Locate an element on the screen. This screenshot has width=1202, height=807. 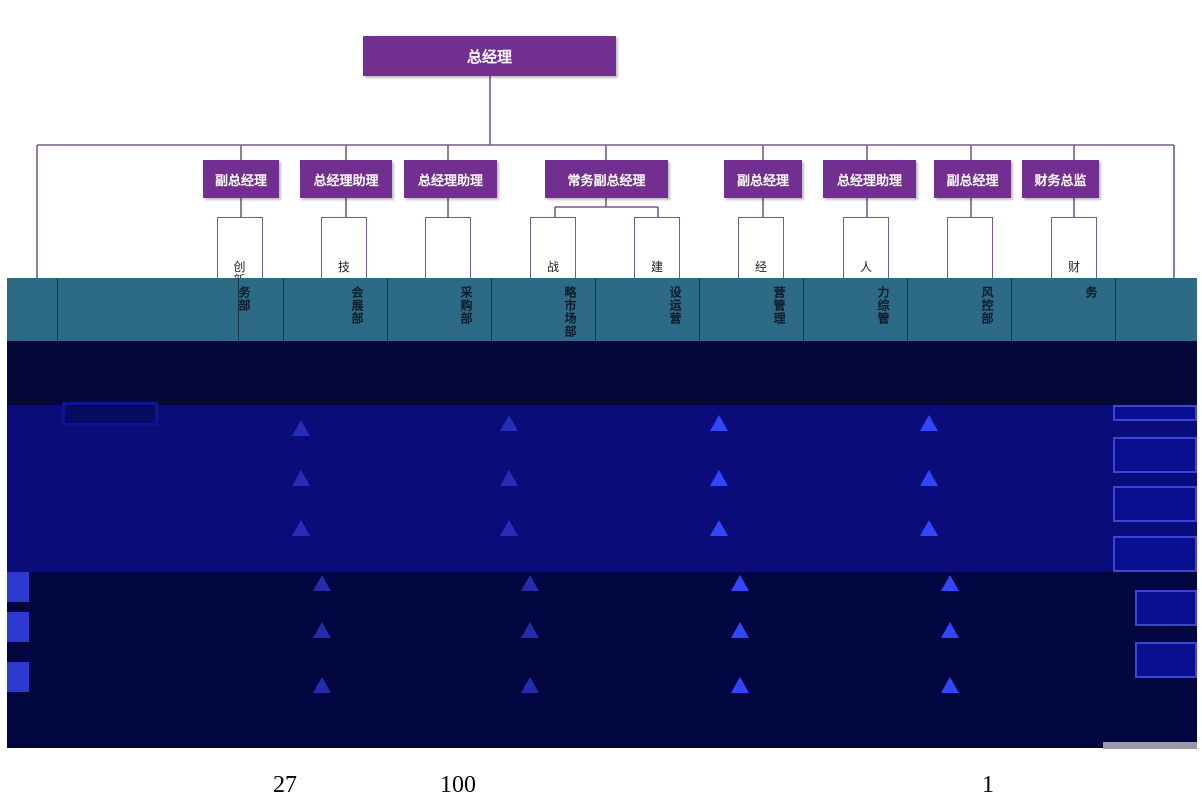
vp-label-2: 总经理助理 is located at coordinates (346, 181).